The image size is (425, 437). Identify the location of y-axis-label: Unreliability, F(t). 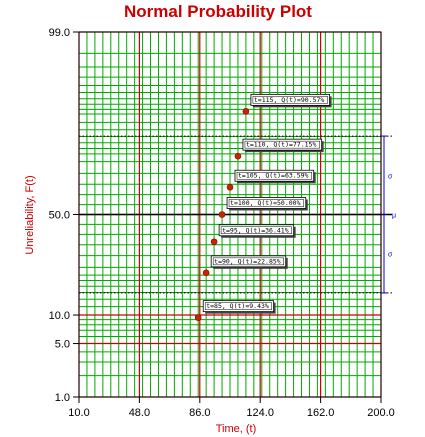
(30, 214).